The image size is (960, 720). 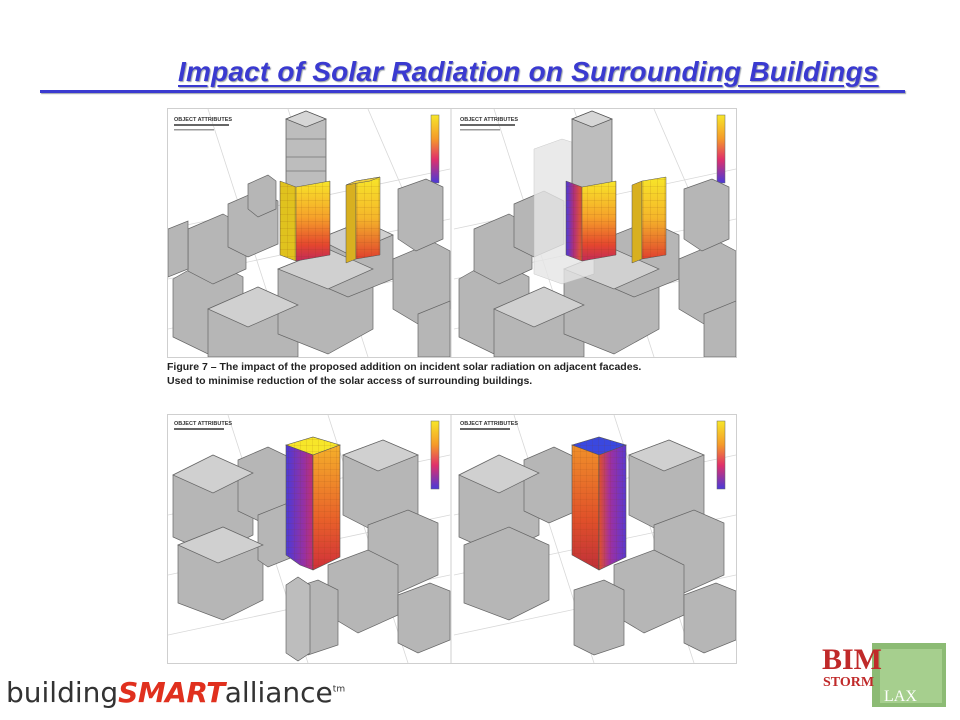 I want to click on title-underline, so click(x=472, y=91).